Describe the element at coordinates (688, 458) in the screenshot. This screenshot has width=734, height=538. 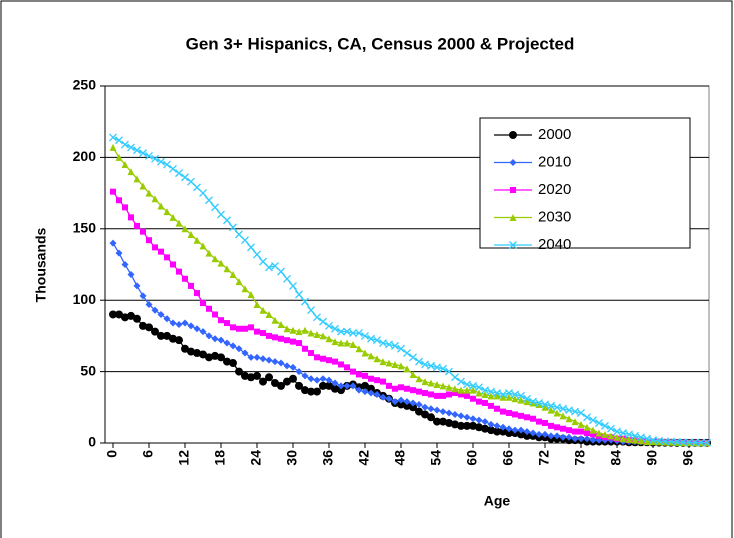
I see `x-tick-label: 96` at that location.